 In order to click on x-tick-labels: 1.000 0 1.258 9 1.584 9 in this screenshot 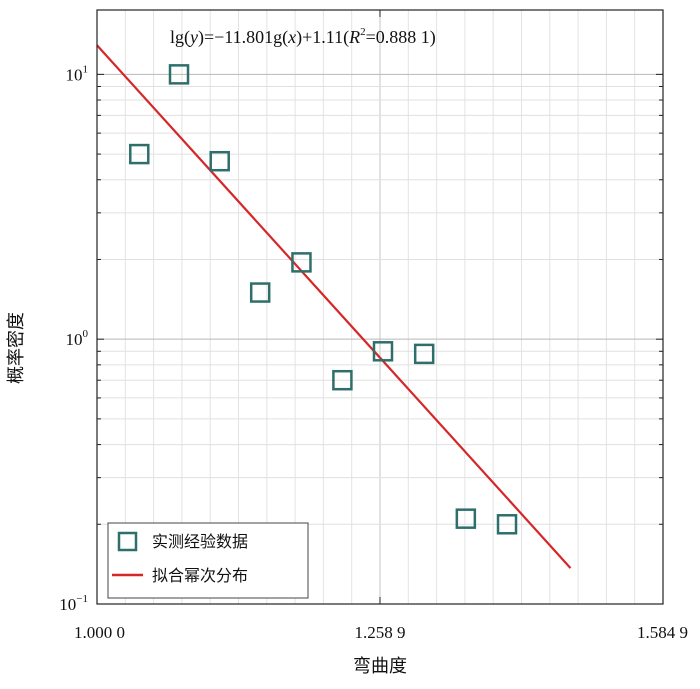, I will do `click(381, 632)`.